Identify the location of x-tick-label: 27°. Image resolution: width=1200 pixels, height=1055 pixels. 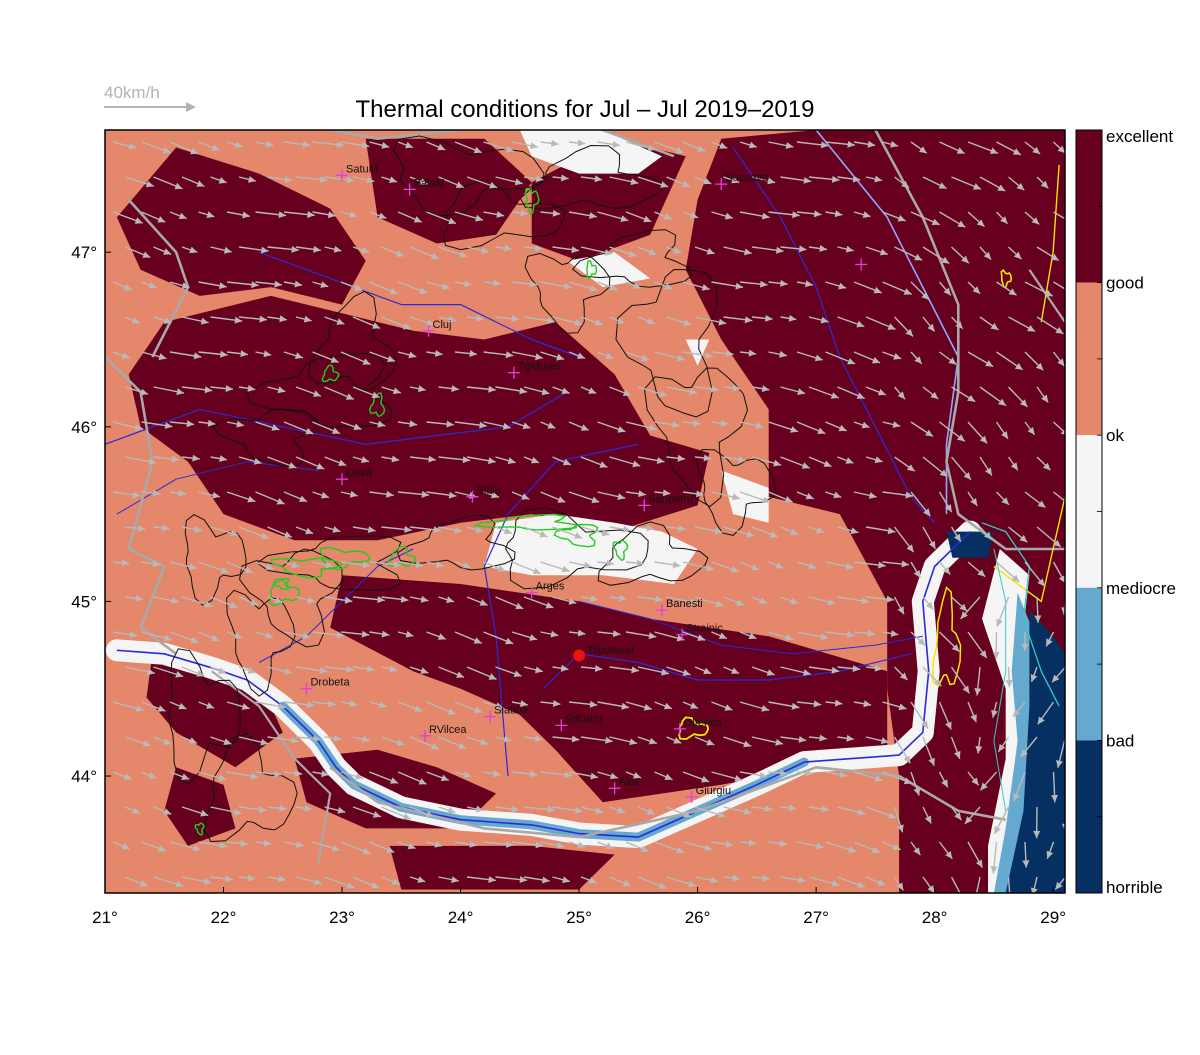
(816, 917).